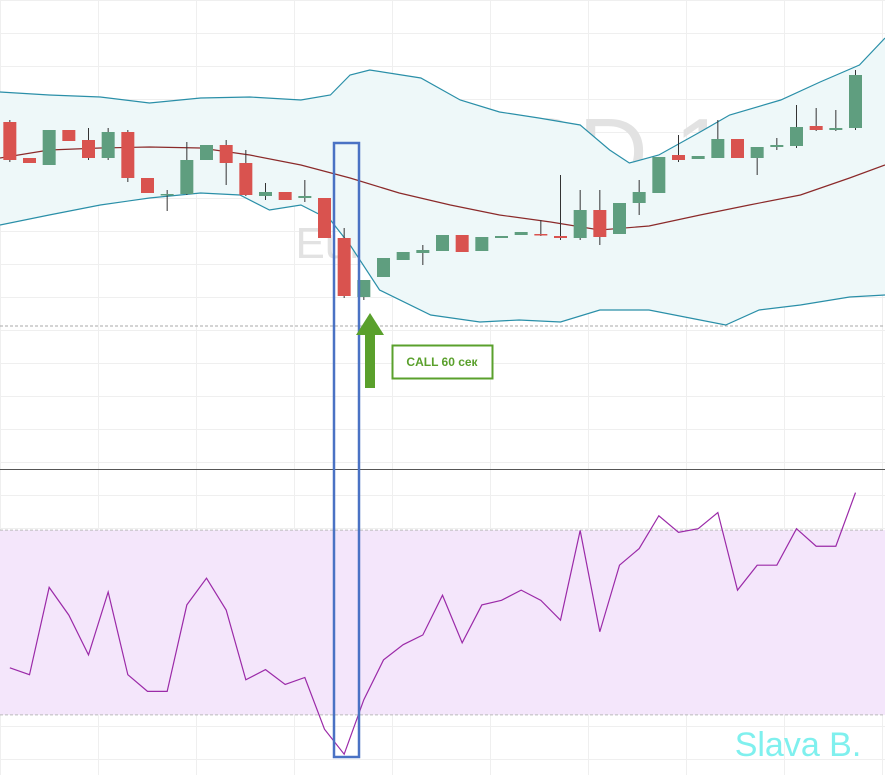  Describe the element at coordinates (346, 450) in the screenshot. I see `highlight-box` at that location.